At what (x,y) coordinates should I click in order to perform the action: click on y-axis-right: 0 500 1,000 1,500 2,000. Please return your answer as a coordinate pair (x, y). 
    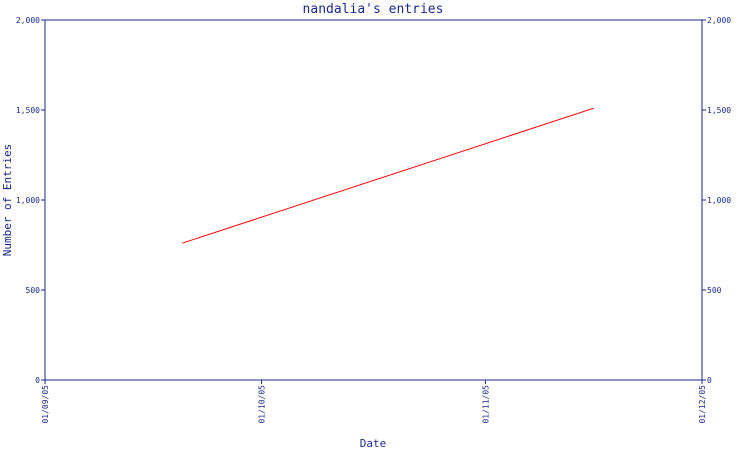
    Looking at the image, I should click on (716, 200).